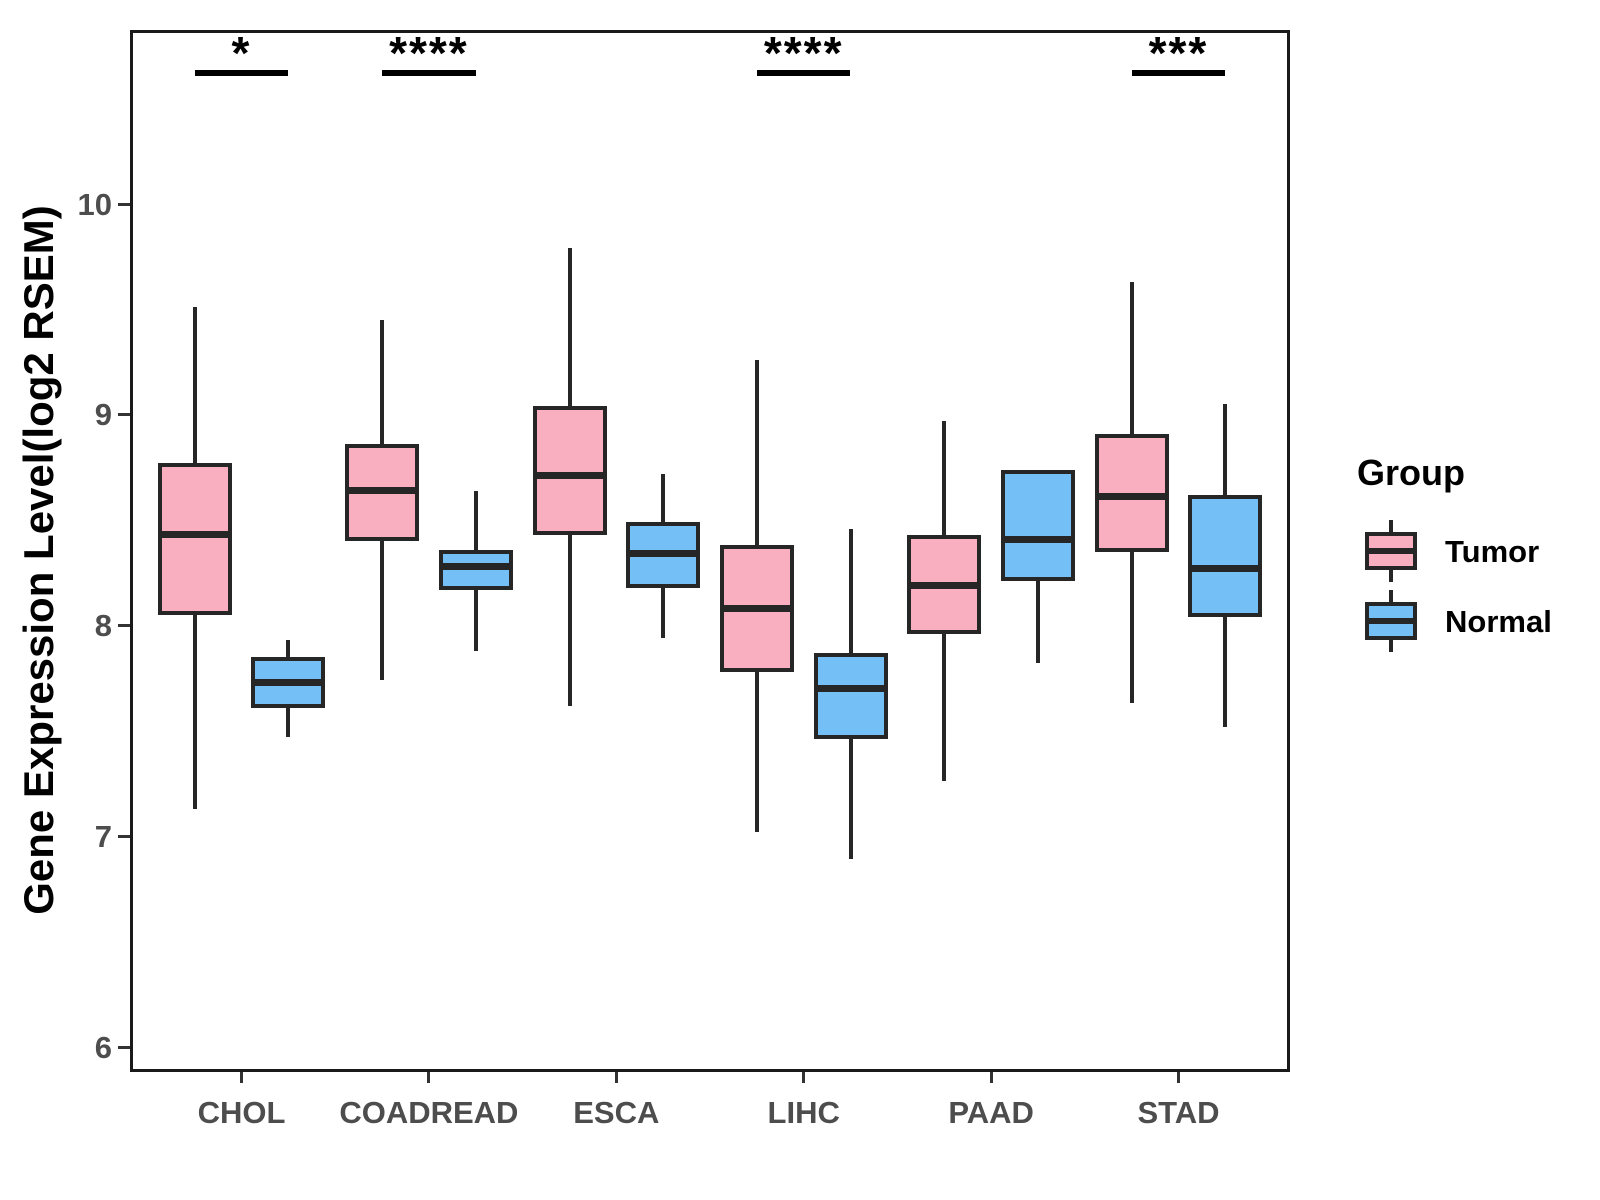 This screenshot has width=1600, height=1200. What do you see at coordinates (1037, 525) in the screenshot?
I see `box-normal-paad` at bounding box center [1037, 525].